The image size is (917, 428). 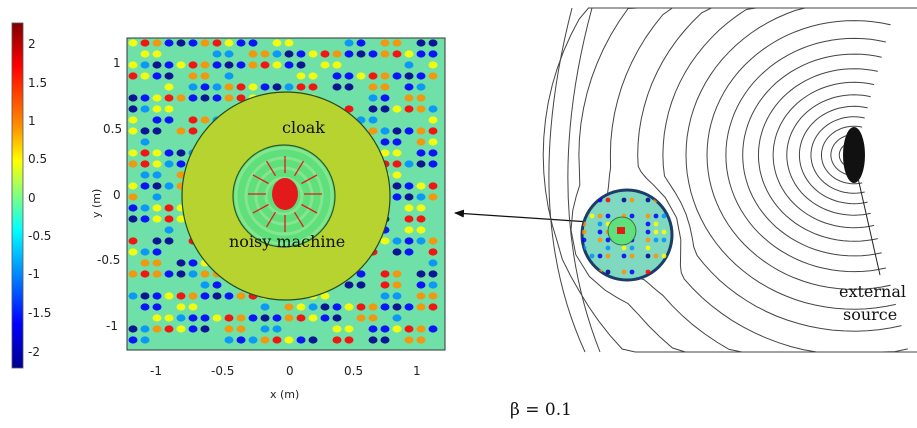 What do you see at coordinates (222, 371) in the screenshot?
I see `x-tick: -0.5` at bounding box center [222, 371].